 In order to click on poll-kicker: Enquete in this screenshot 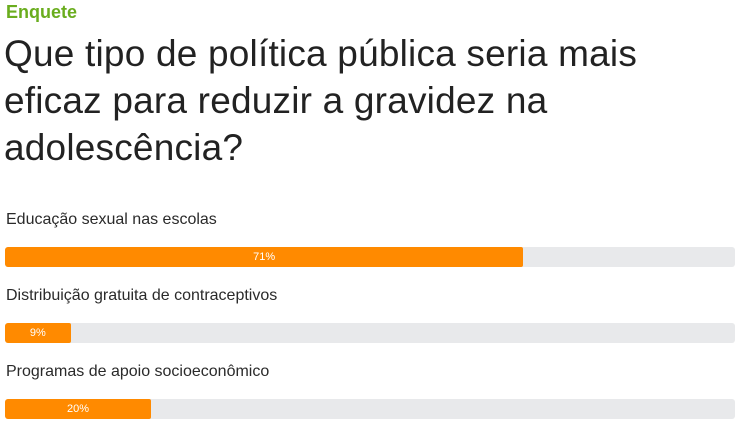, I will do `click(42, 12)`.